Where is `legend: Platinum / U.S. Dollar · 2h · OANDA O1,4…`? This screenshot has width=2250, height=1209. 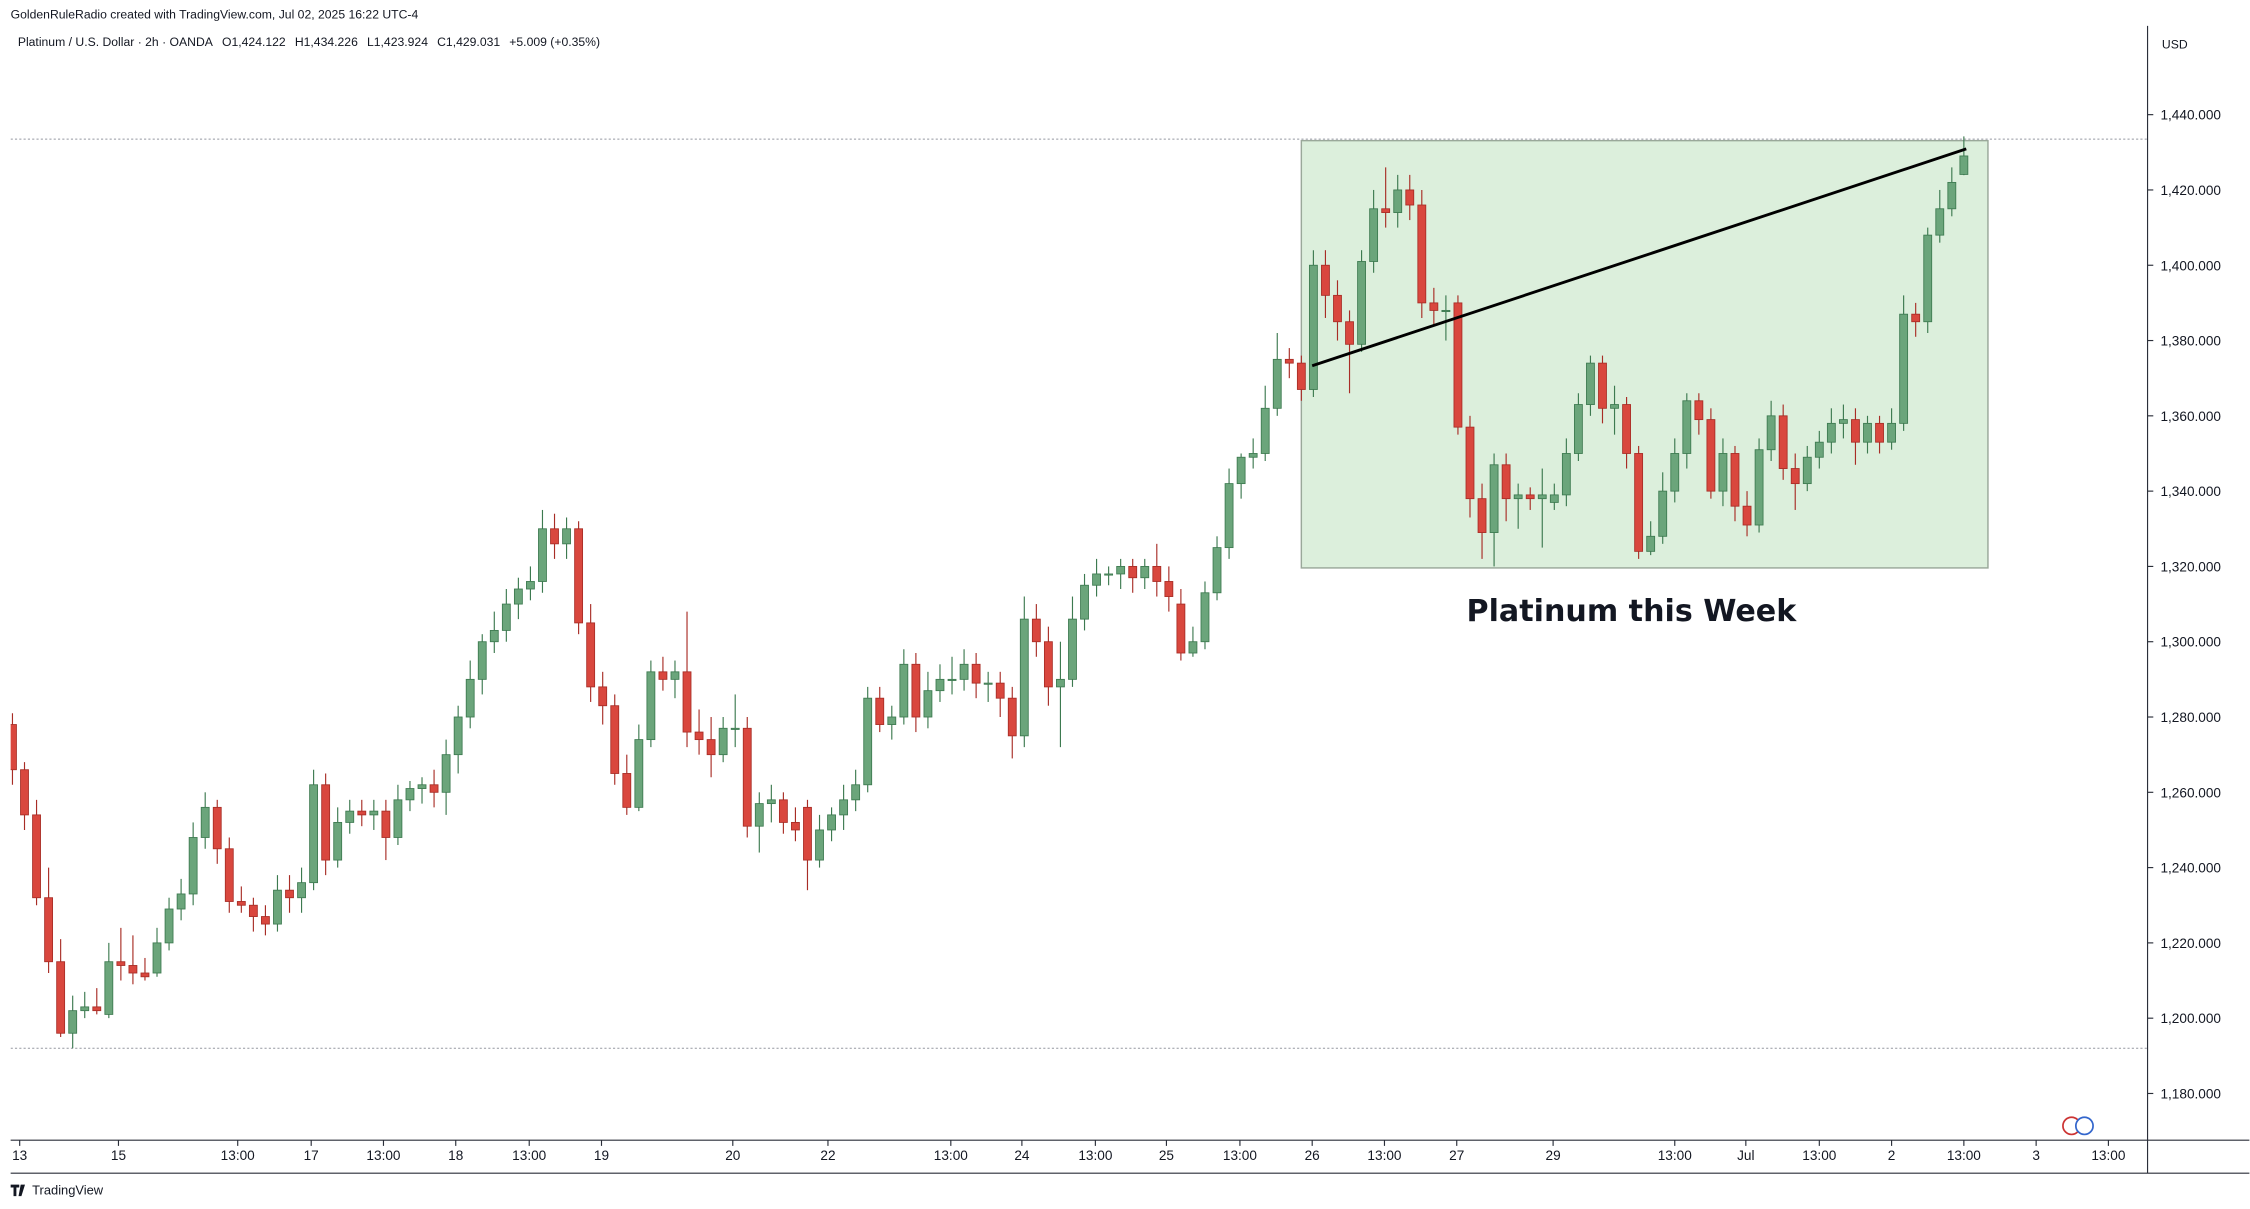 legend: Platinum / U.S. Dollar · 2h · OANDA O1,4… is located at coordinates (309, 42).